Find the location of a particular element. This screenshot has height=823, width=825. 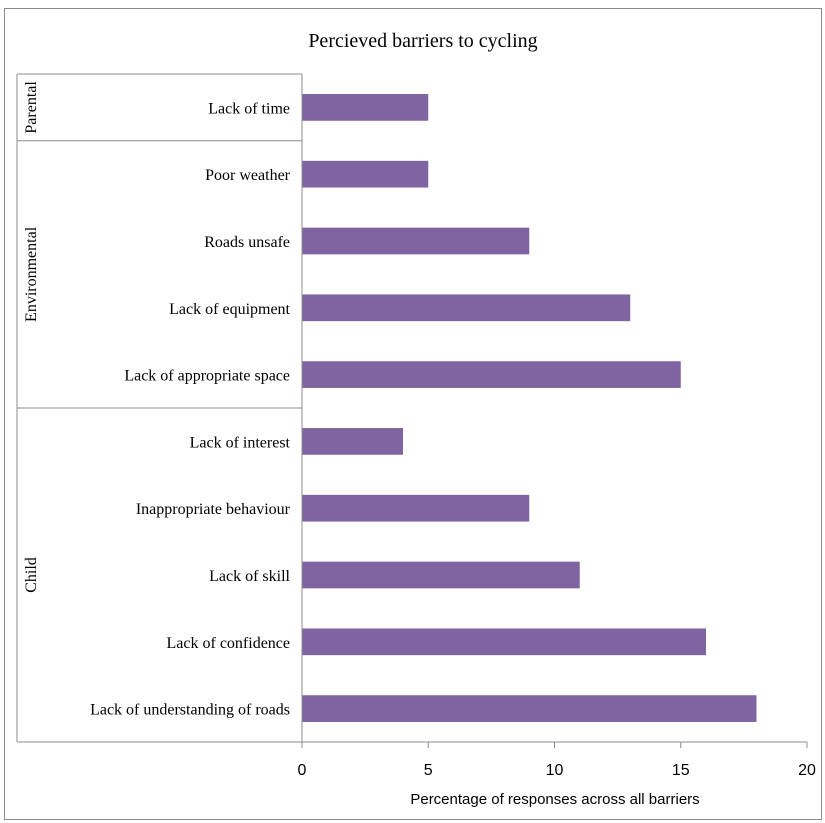

bar-poor-weather is located at coordinates (365, 174).